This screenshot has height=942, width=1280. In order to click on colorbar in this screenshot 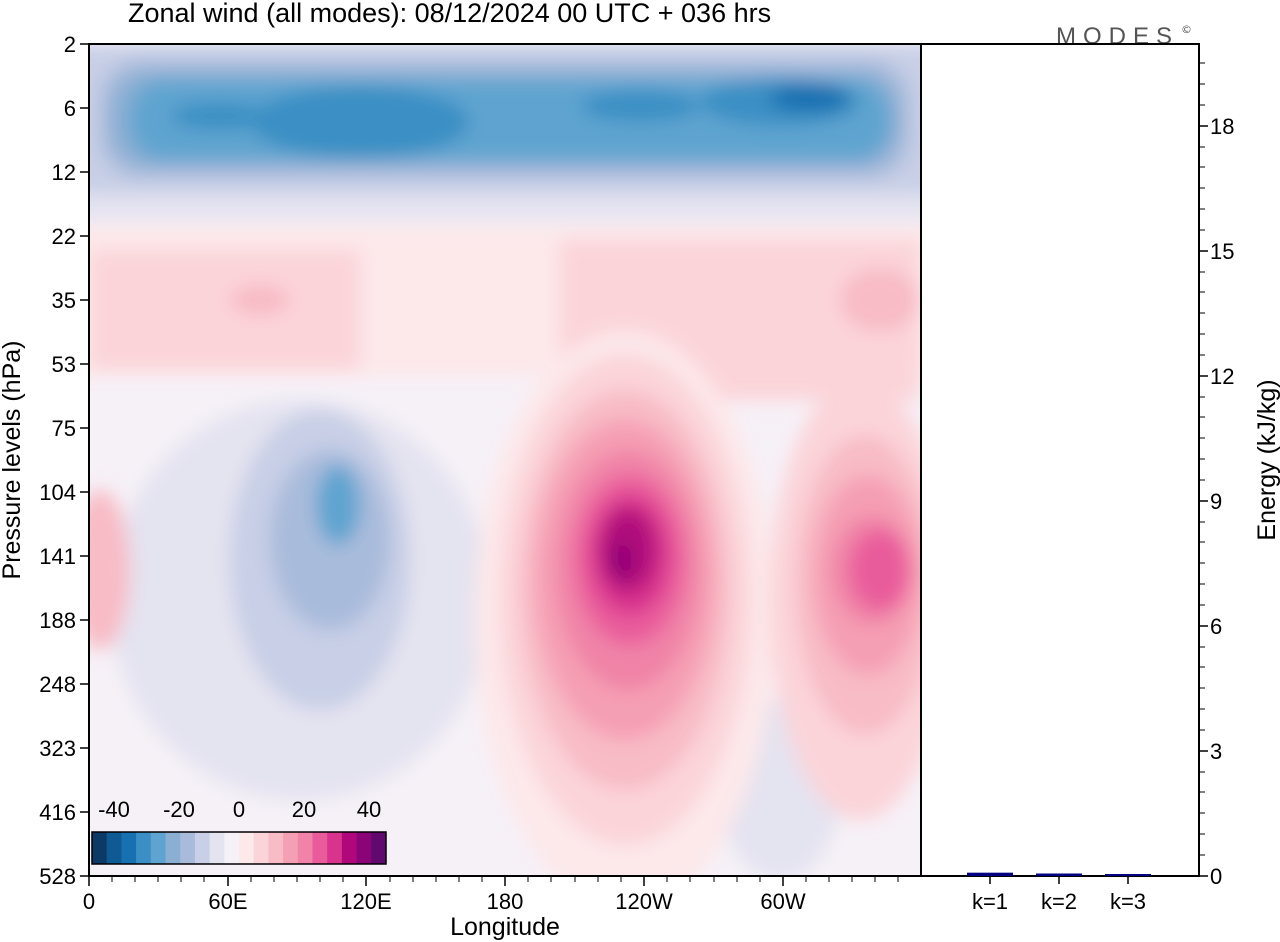, I will do `click(239, 848)`.